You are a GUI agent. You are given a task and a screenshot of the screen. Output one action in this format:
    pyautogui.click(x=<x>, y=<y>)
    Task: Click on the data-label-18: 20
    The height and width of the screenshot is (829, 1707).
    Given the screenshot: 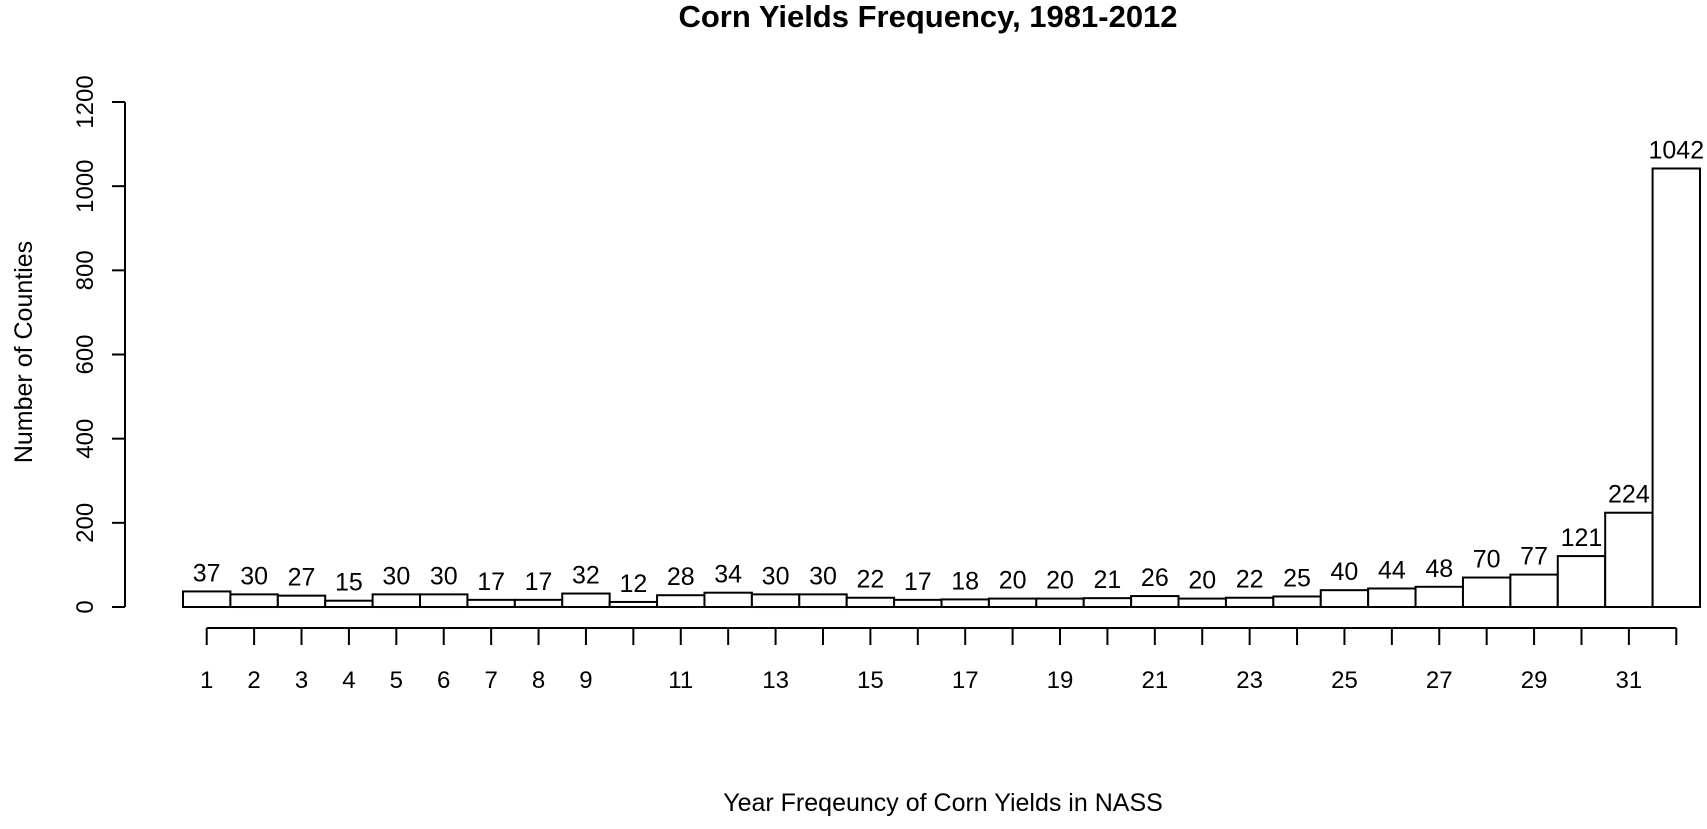 What is the action you would take?
    pyautogui.click(x=1013, y=581)
    